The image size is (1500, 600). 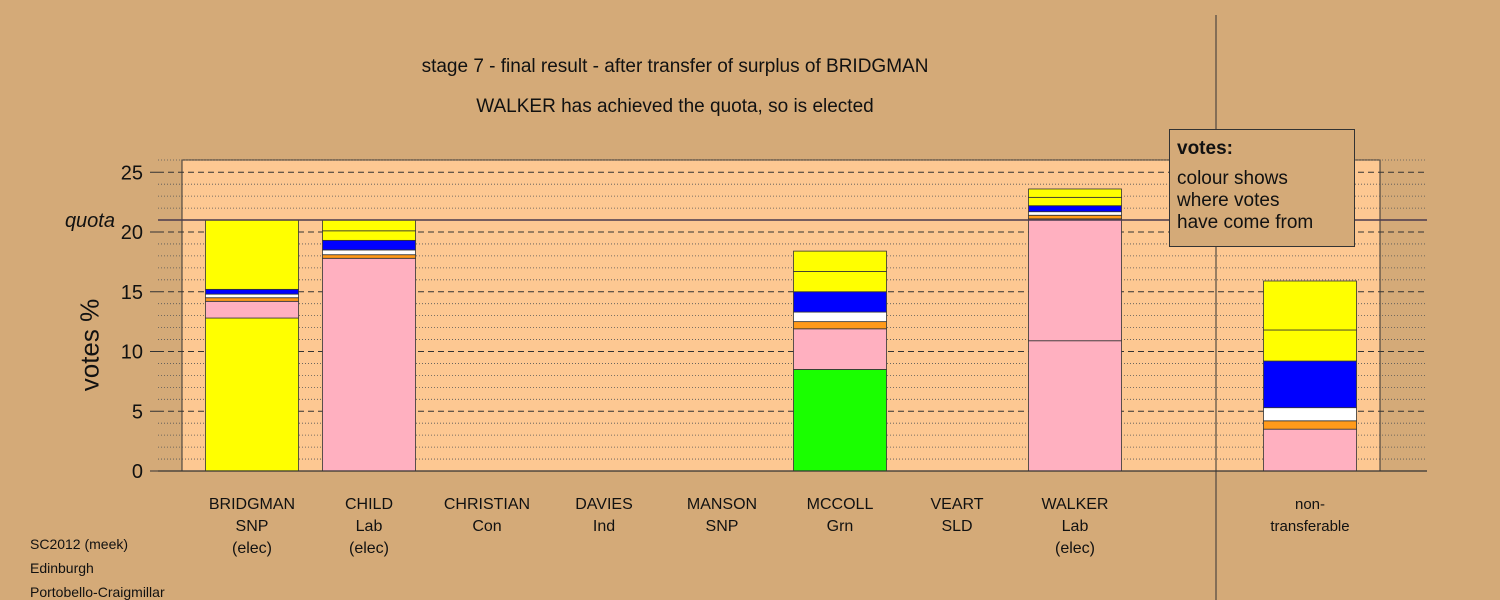 I want to click on nontransferable-label: transferable, so click(x=1309, y=526).